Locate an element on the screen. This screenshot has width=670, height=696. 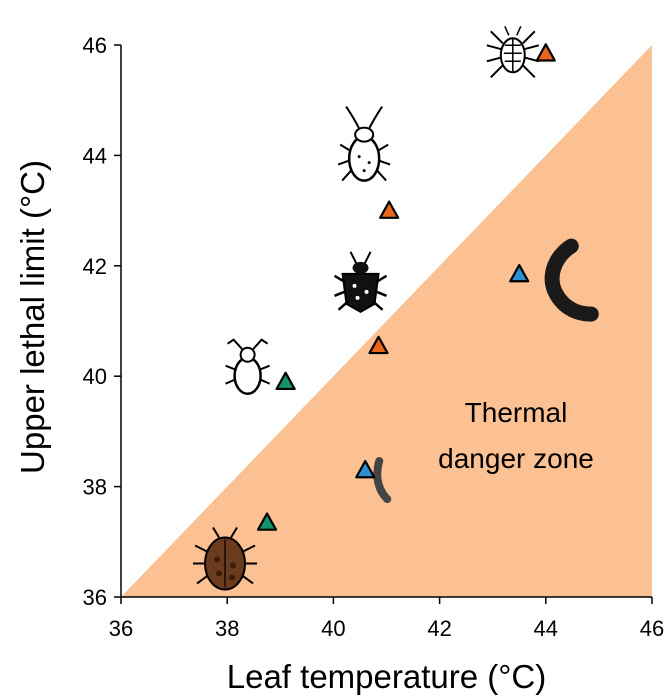
stink-bug-icon is located at coordinates (360, 282).